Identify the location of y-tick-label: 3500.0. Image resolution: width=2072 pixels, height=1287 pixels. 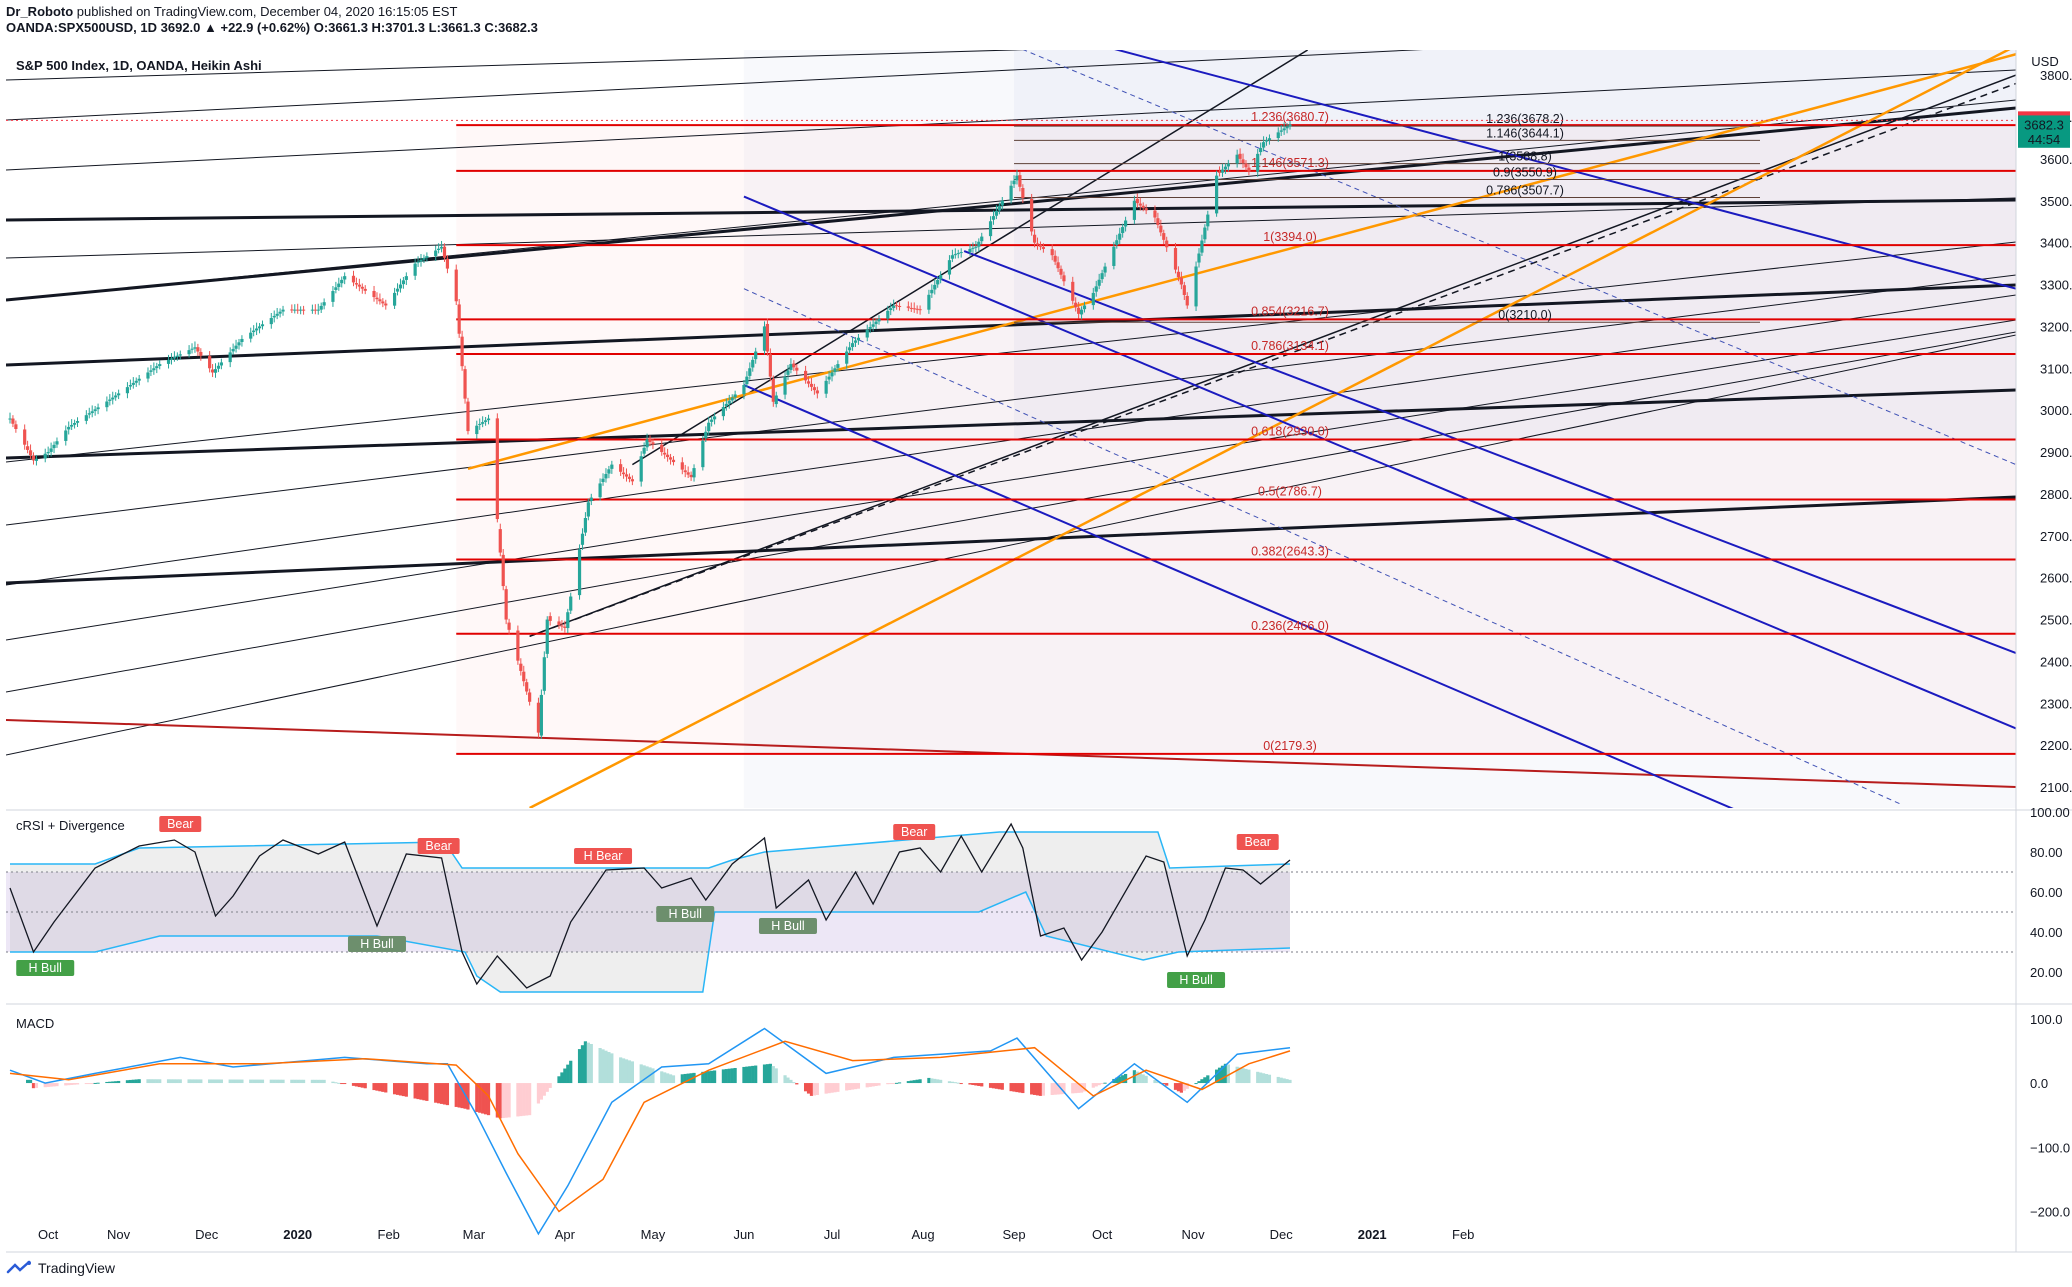
(2056, 201).